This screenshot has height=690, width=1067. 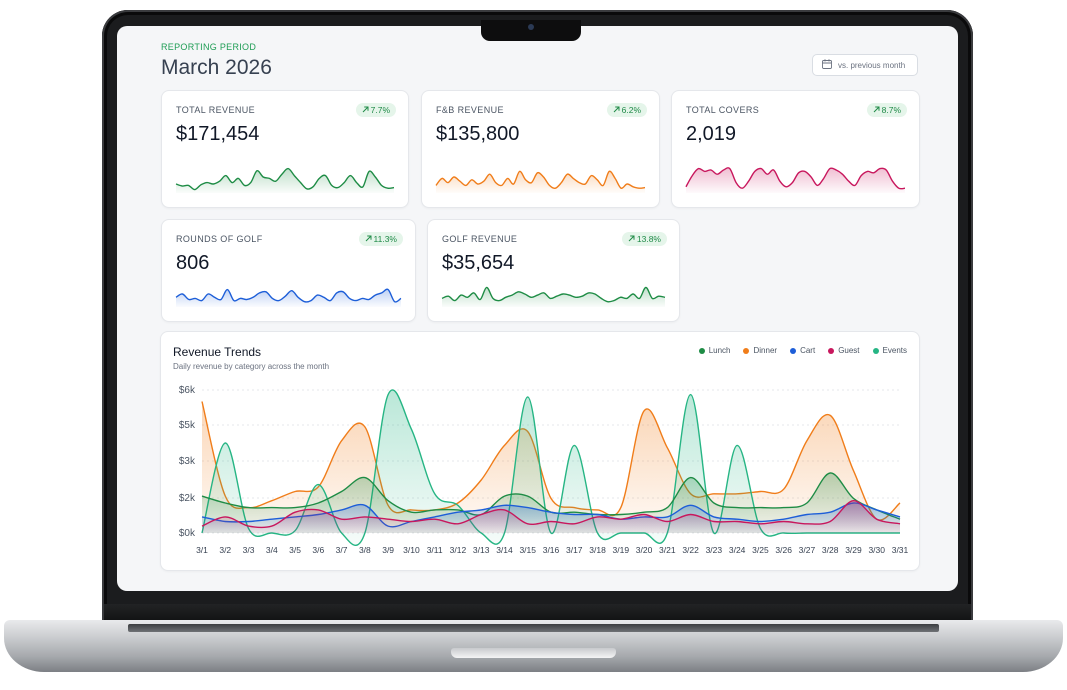 I want to click on kpi-value: 2,019, so click(x=711, y=134).